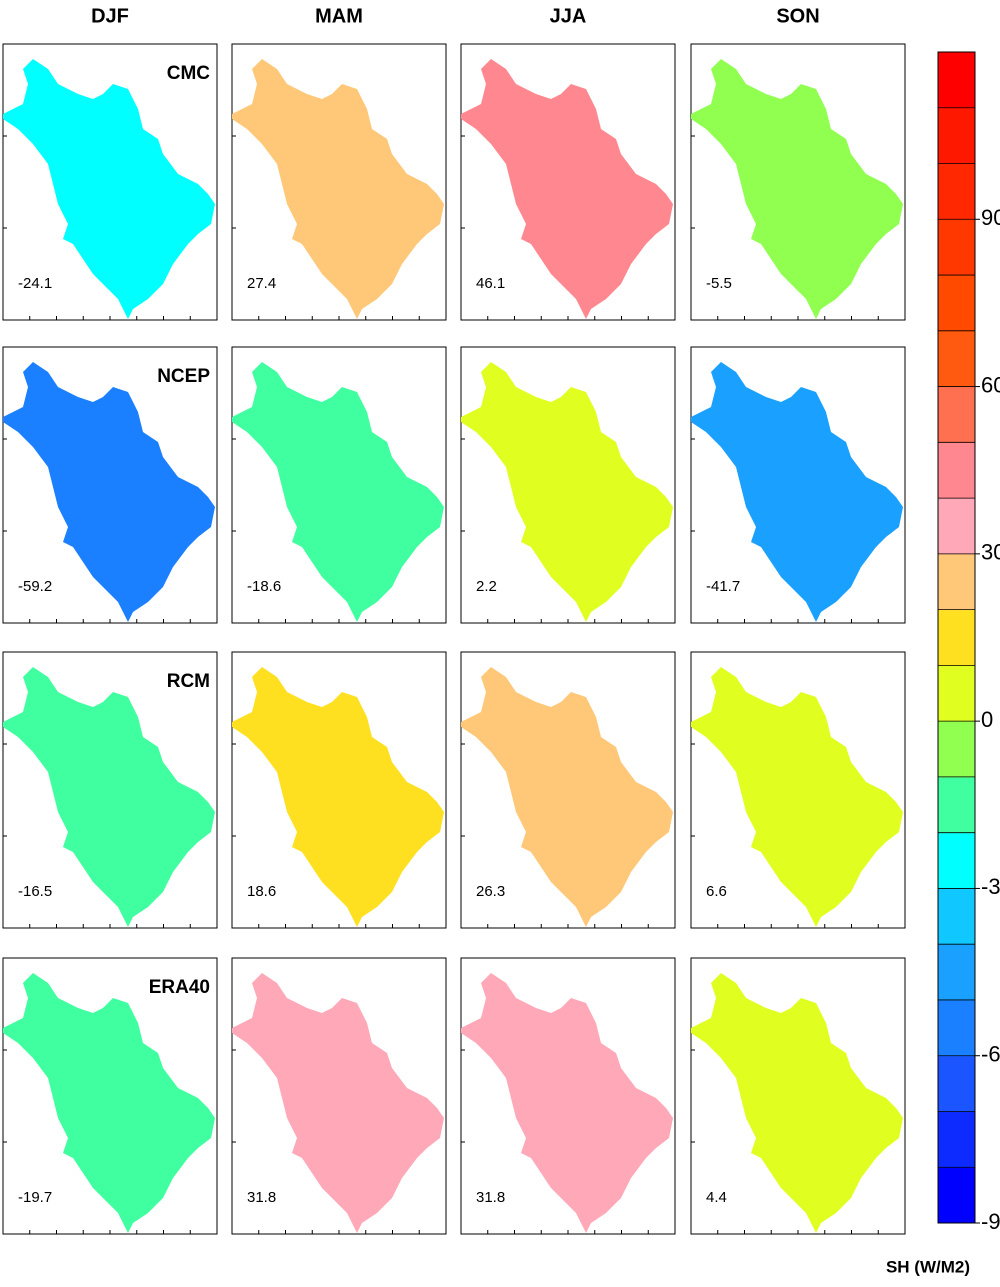  What do you see at coordinates (719, 283) in the screenshot?
I see `panel-mean: -5.5` at bounding box center [719, 283].